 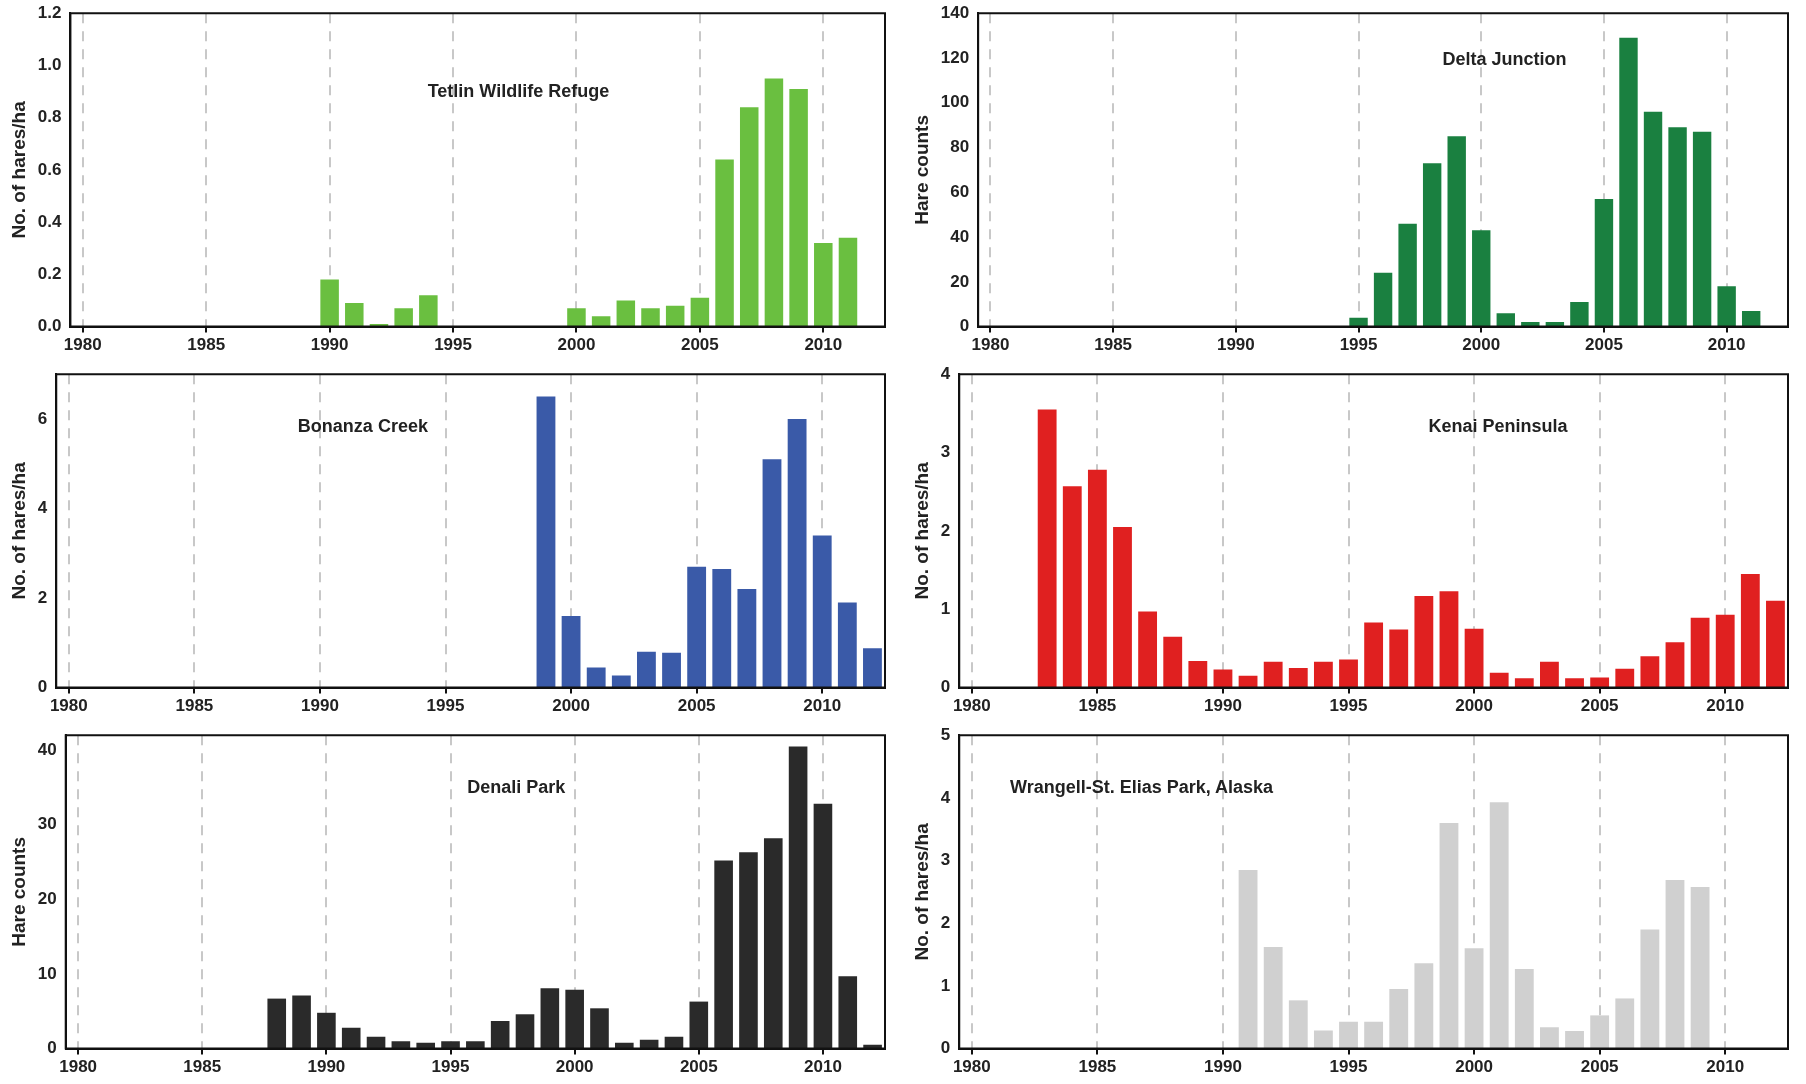 I want to click on text: Wrangell-St. Elias Park, Alaska, so click(x=1142, y=787).